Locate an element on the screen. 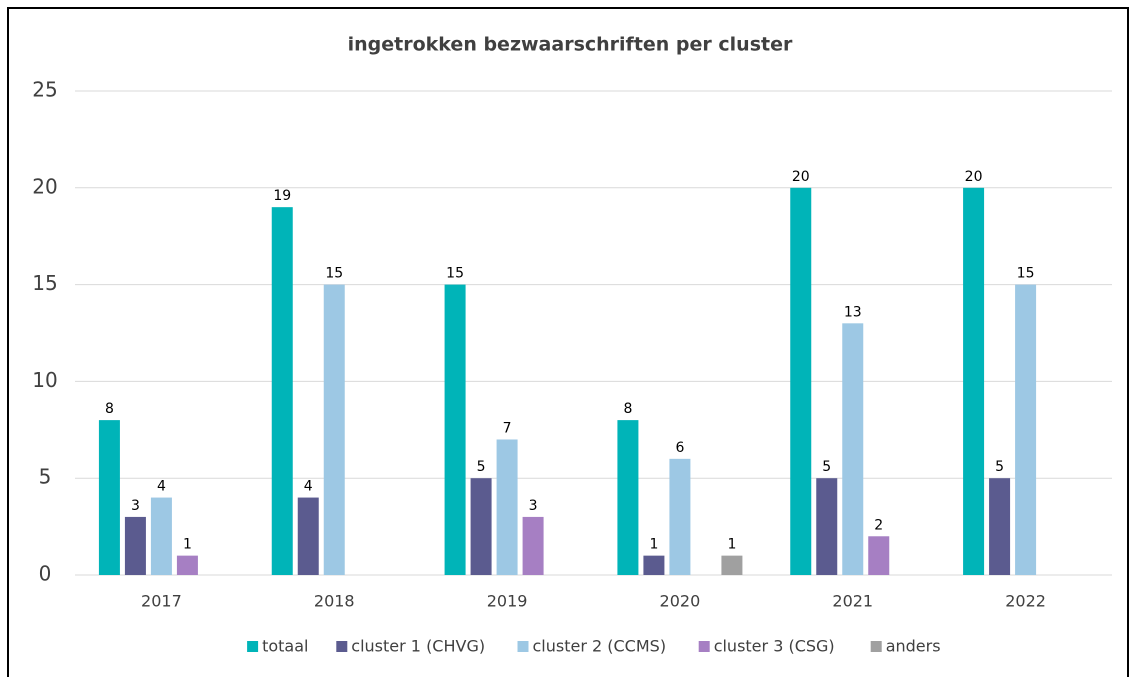 The image size is (1133, 677). data-label: 2 is located at coordinates (878, 525).